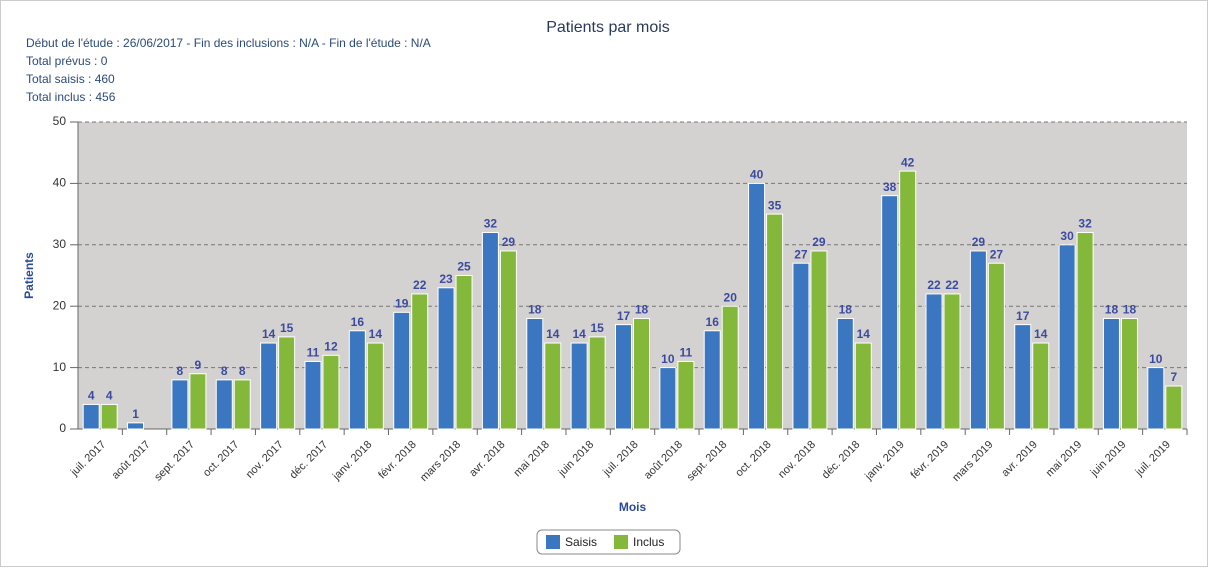  What do you see at coordinates (633, 507) in the screenshot?
I see `x-axis-label: Mois` at bounding box center [633, 507].